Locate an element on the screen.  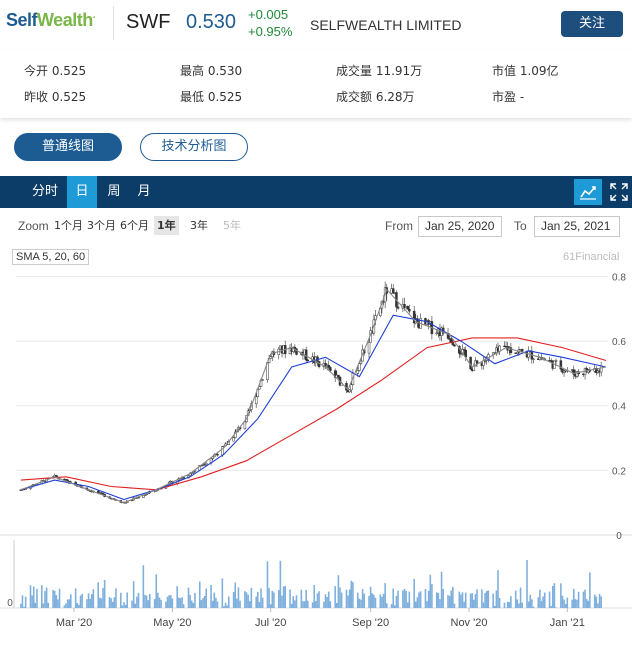
header-divider is located at coordinates (113, 23).